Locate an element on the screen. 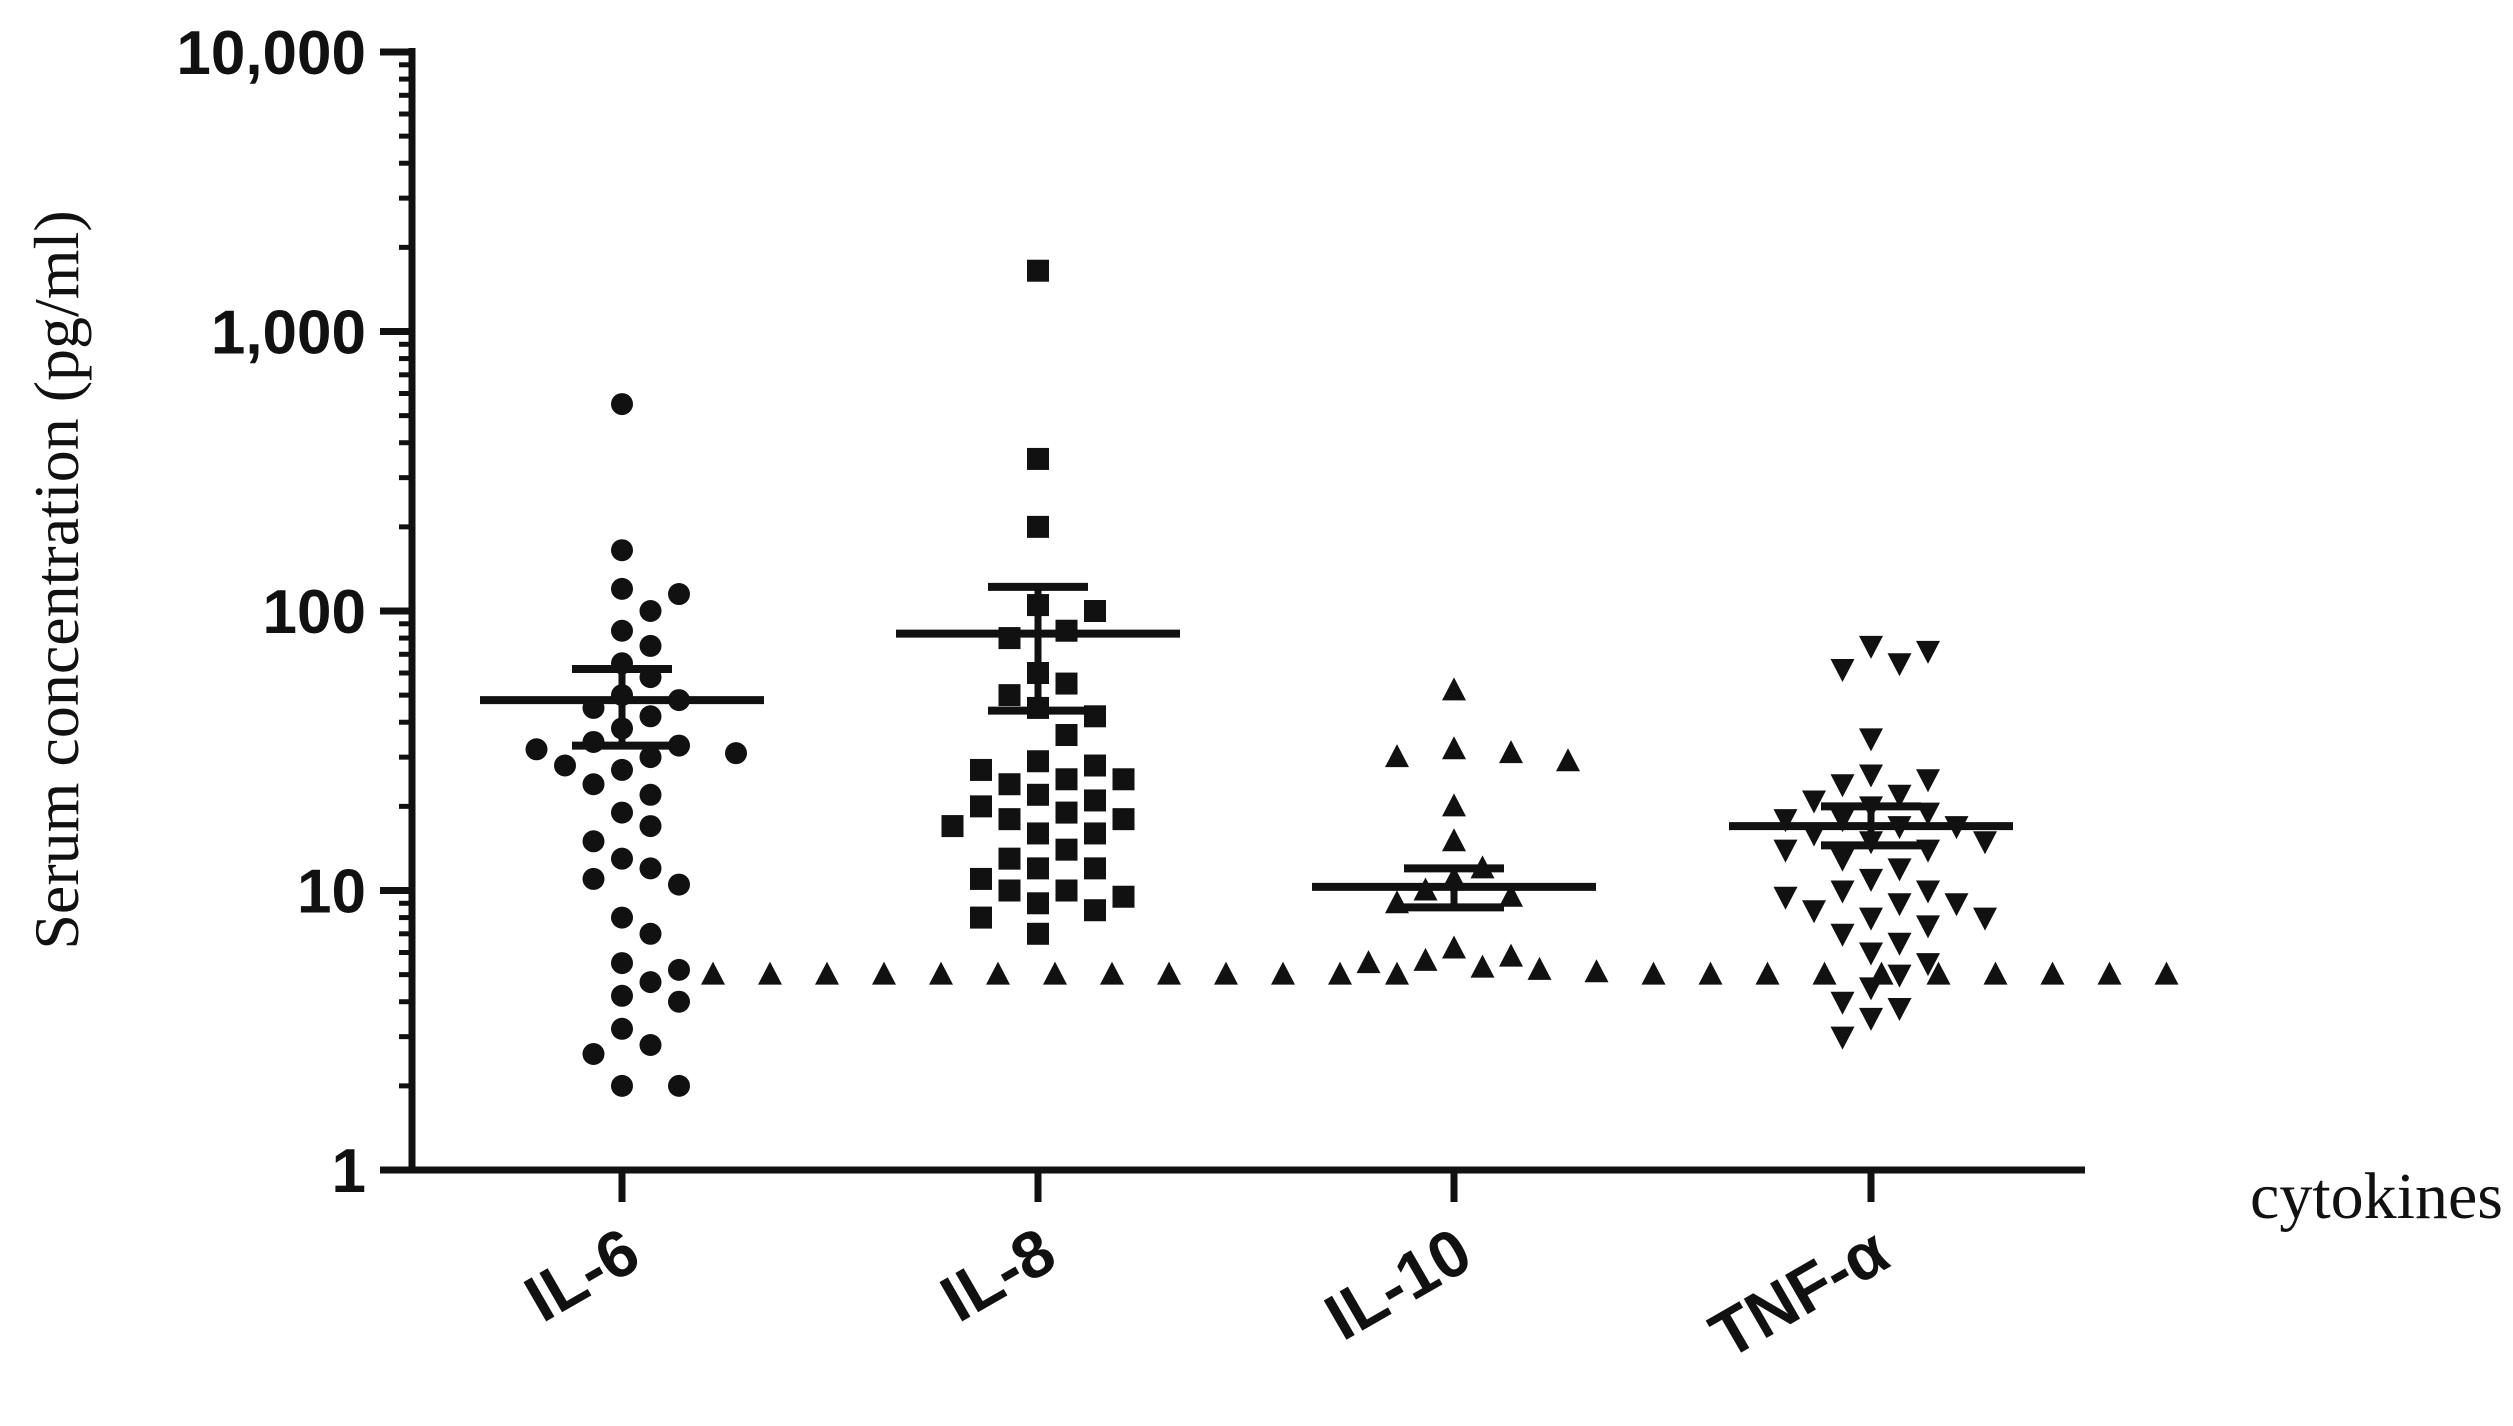 The image size is (2513, 1426). y-tick-label: 100 is located at coordinates (314, 612).